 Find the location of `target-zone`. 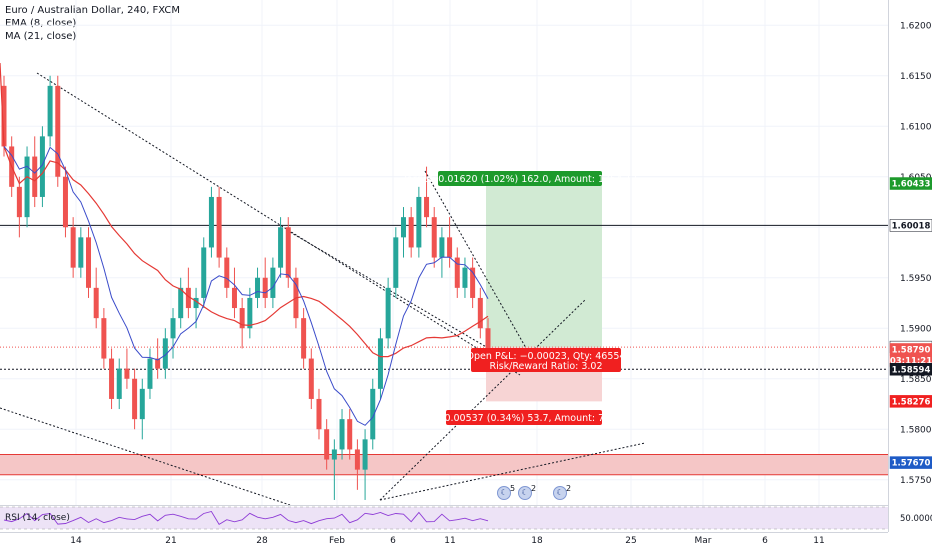

target-zone is located at coordinates (544, 265).